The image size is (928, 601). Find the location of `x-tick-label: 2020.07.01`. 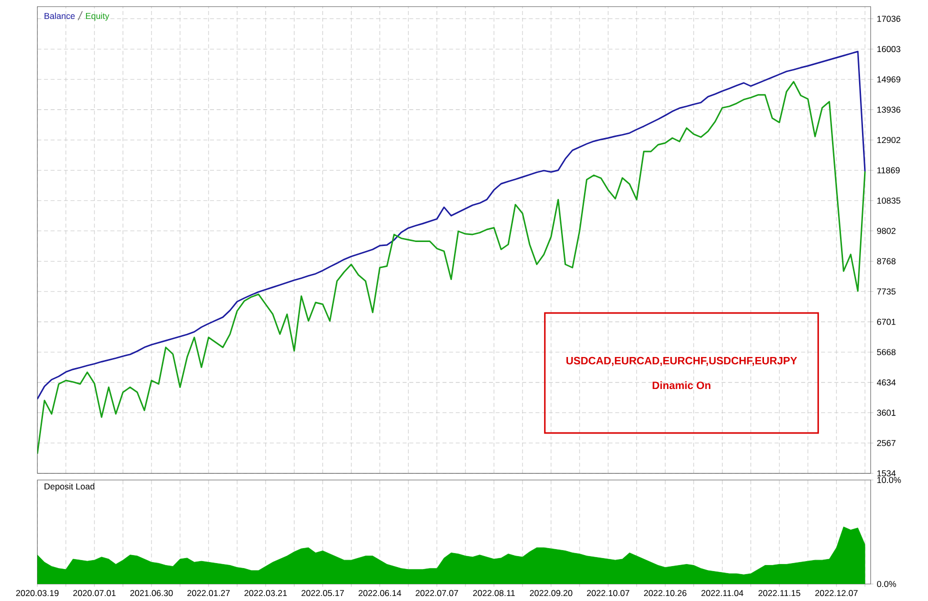

x-tick-label: 2020.07.01 is located at coordinates (94, 593).